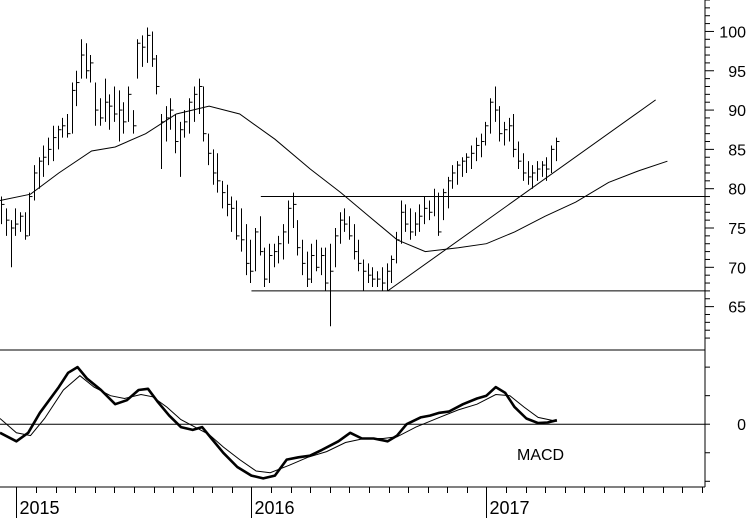  What do you see at coordinates (741, 425) in the screenshot?
I see `macd-zero-label: 0` at bounding box center [741, 425].